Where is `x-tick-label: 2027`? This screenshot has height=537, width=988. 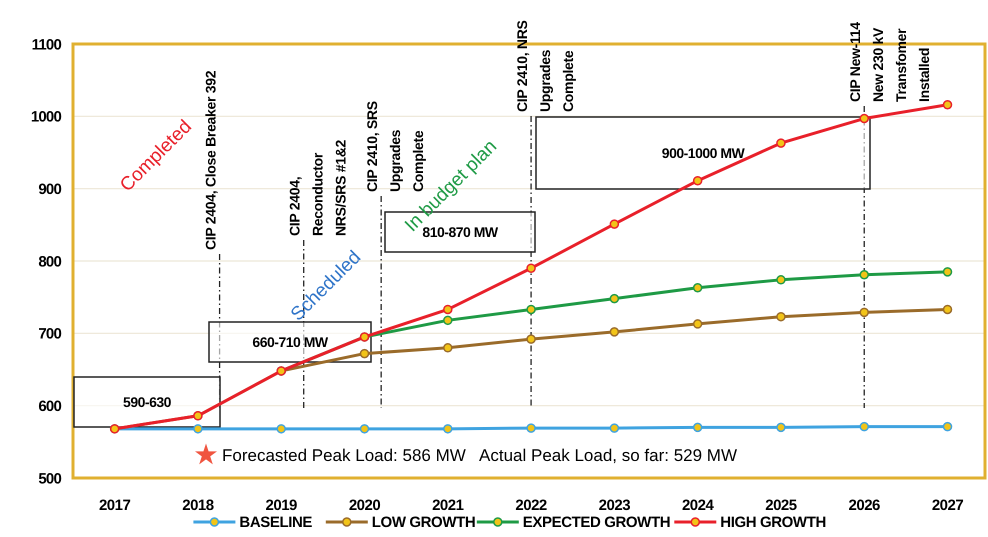
x-tick-label: 2027 is located at coordinates (948, 505).